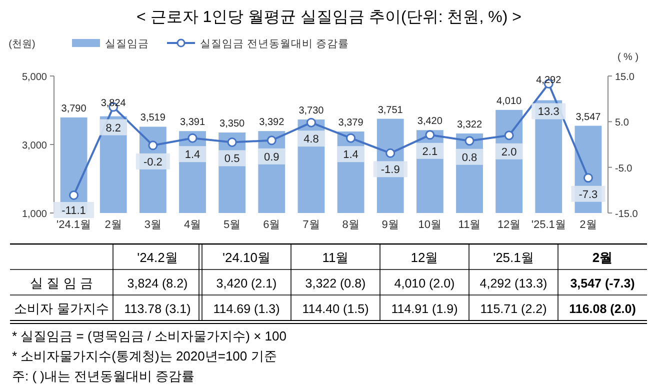  Describe the element at coordinates (602, 283) in the screenshot. I see `text: 3,547 (-7.3)` at that location.